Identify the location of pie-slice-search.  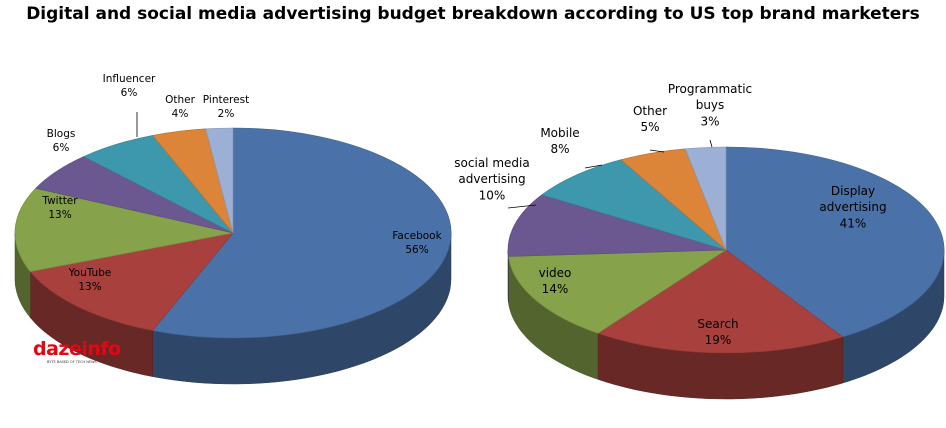
(720, 301).